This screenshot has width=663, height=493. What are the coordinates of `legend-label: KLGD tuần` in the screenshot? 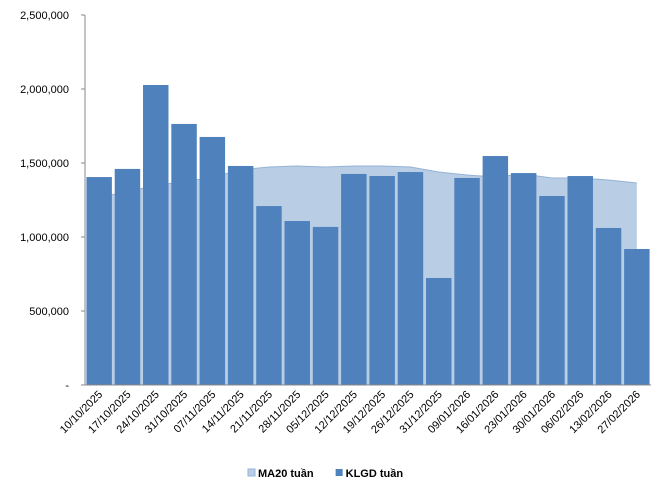 It's located at (375, 474).